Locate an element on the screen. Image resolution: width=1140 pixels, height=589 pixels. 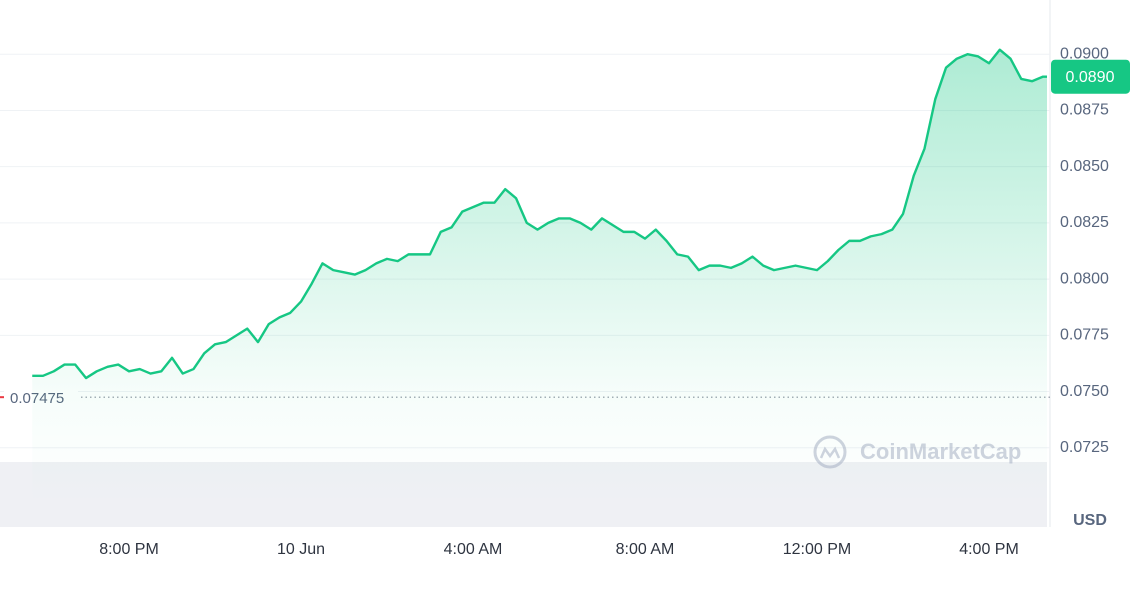
y-tick-label: 0.0800 is located at coordinates (1084, 278).